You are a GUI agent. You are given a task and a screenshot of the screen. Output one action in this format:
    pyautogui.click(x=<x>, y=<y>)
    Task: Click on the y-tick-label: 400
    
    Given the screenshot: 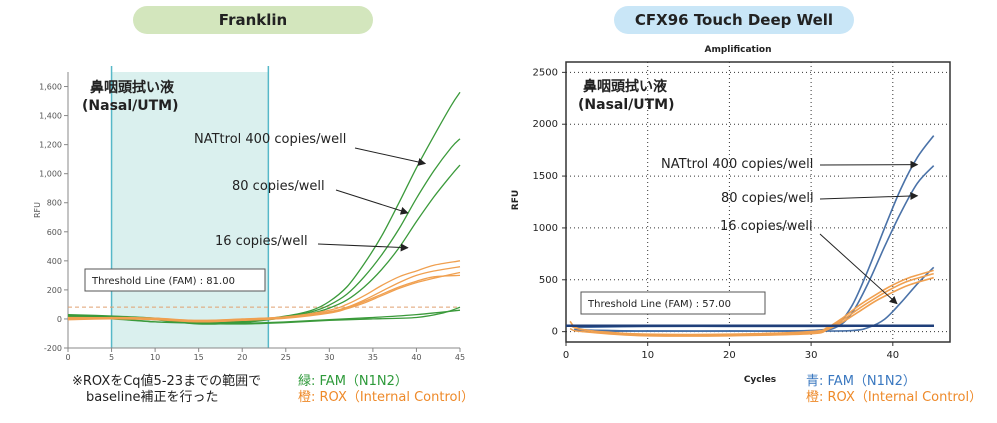 What is the action you would take?
    pyautogui.click(x=54, y=261)
    